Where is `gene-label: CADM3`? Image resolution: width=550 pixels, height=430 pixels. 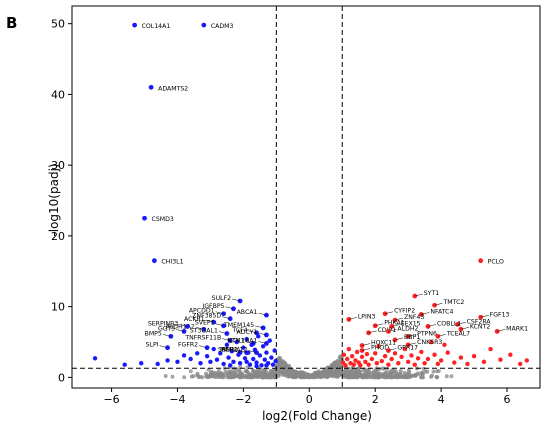 gene-label: CADM3 is located at coordinates (222, 26).